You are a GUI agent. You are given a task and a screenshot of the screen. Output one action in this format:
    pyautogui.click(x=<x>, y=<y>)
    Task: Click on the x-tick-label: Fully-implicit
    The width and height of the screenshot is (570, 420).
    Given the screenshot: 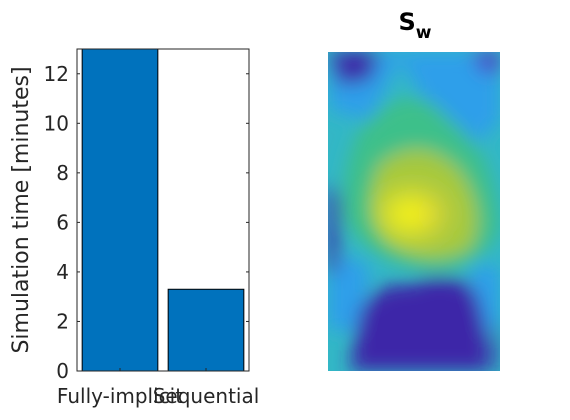 What is the action you would take?
    pyautogui.click(x=120, y=396)
    